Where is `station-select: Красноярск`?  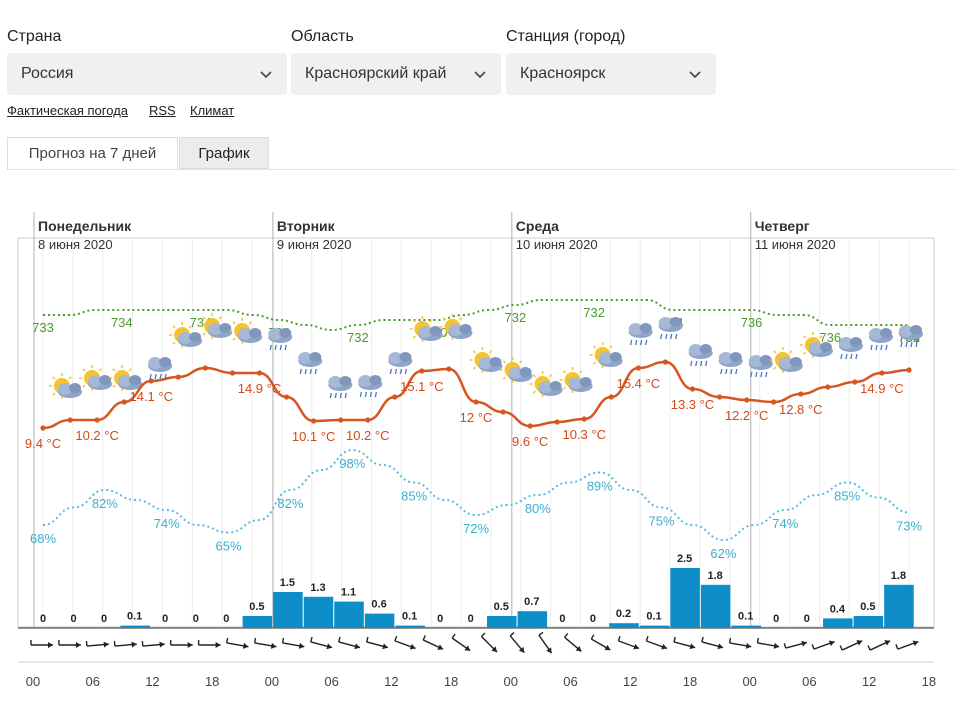 station-select: Красноярск is located at coordinates (611, 74).